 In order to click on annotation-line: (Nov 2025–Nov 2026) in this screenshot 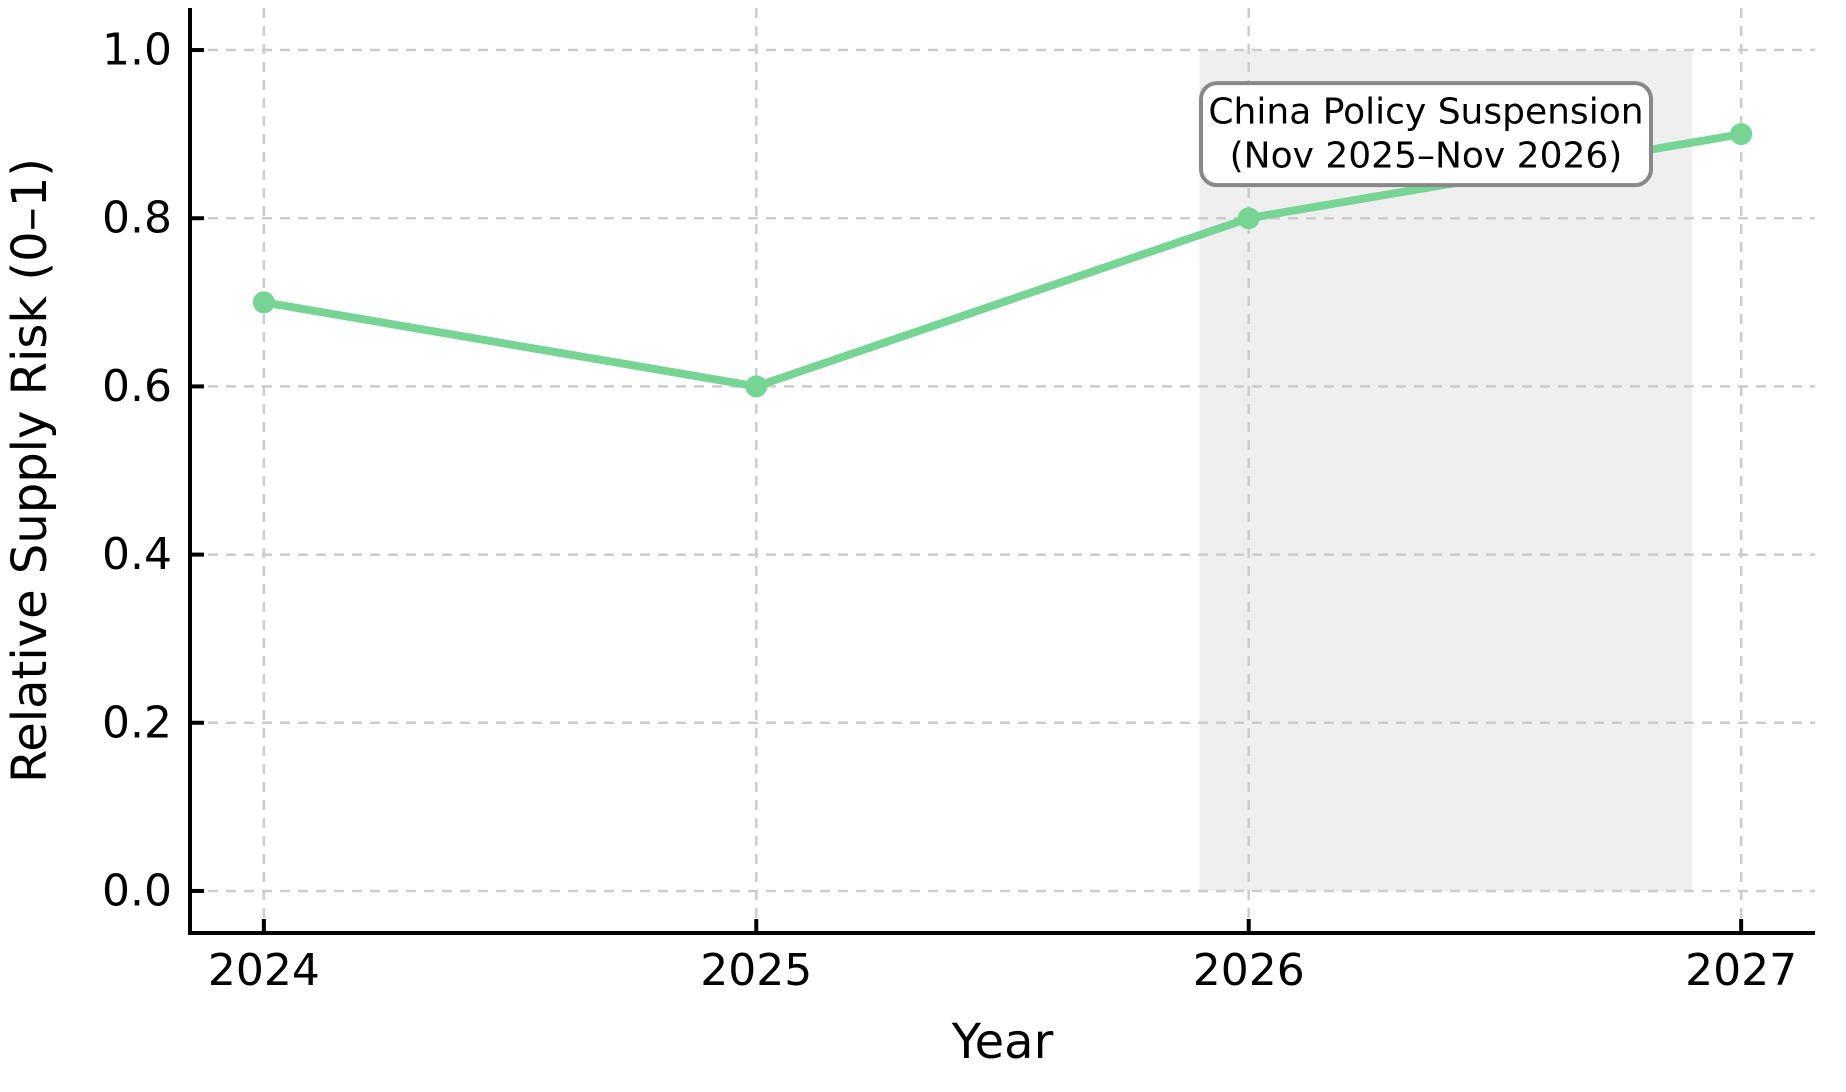, I will do `click(1426, 156)`.